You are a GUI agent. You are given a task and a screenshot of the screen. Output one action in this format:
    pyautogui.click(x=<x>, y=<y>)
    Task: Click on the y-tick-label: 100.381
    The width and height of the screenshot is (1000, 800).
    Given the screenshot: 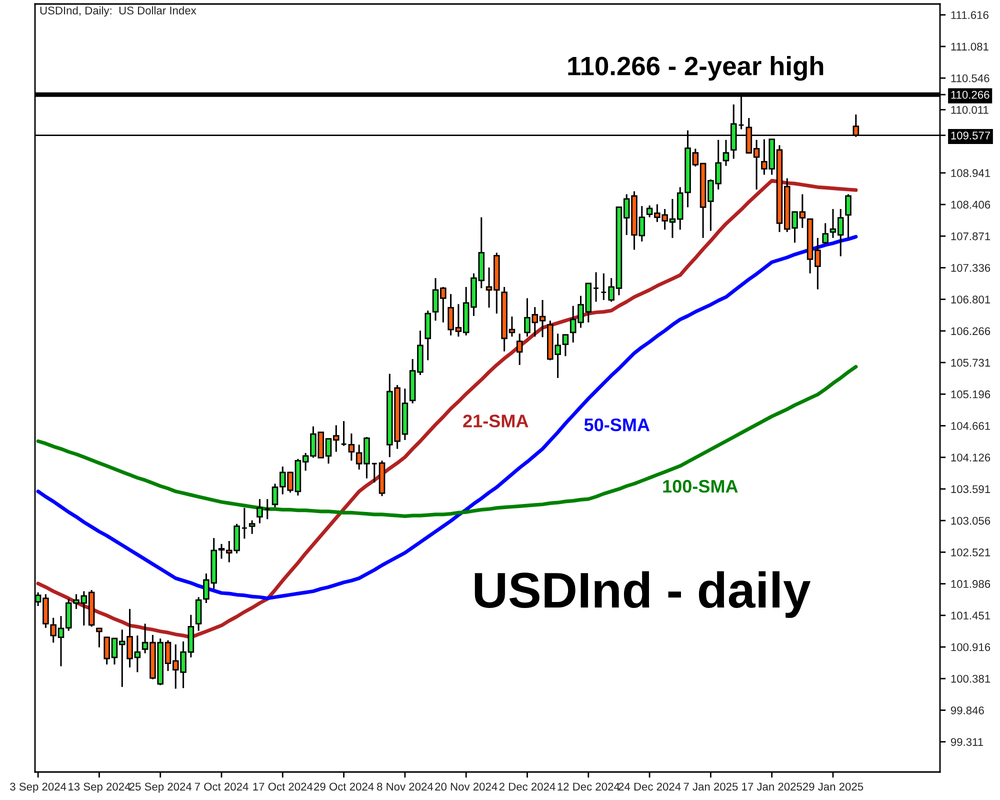 What is the action you would take?
    pyautogui.click(x=970, y=678)
    